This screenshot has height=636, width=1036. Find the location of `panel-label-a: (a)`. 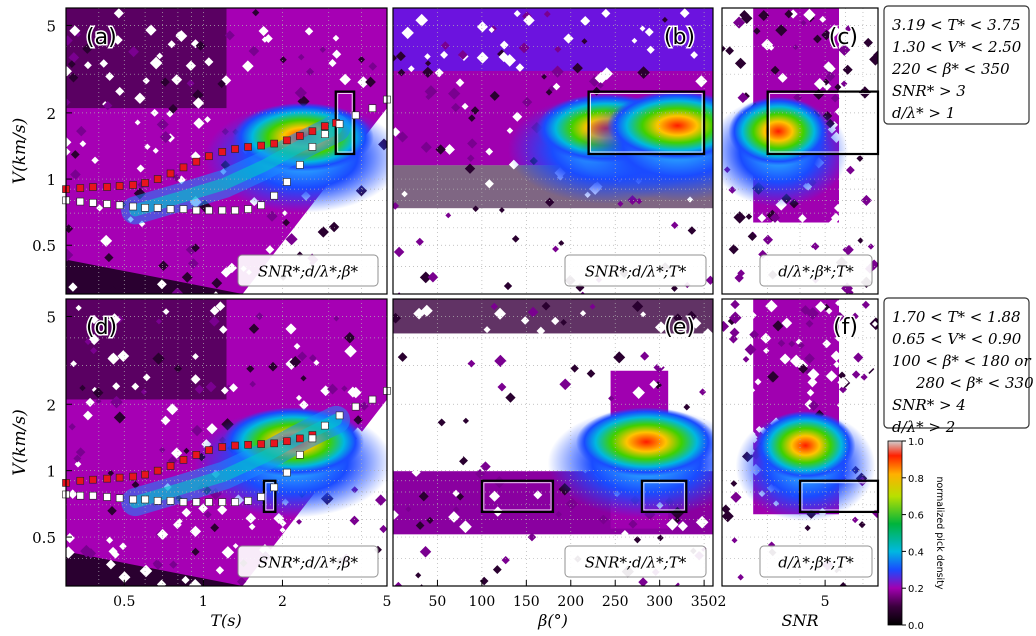

panel-label-a: (a) is located at coordinates (101, 37).